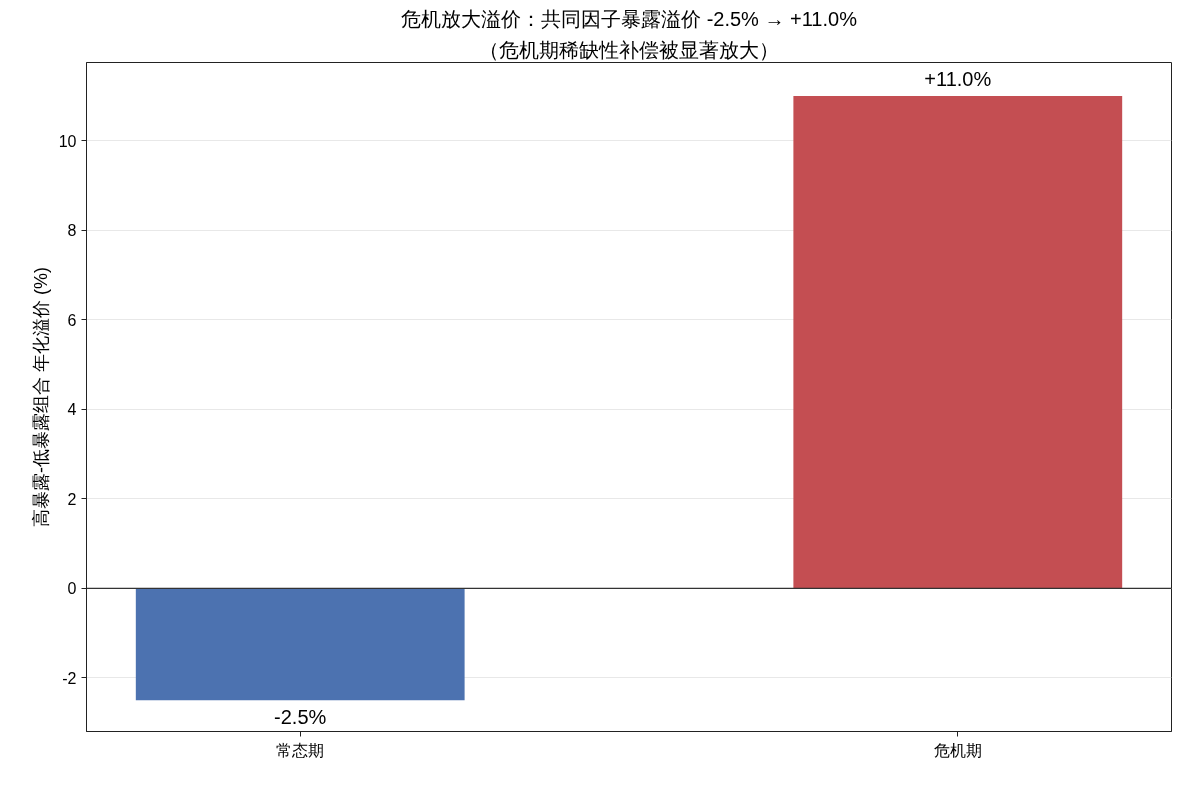 This screenshot has height=809, width=1185. Describe the element at coordinates (67, 141) in the screenshot. I see `y-tick-label: 10` at that location.